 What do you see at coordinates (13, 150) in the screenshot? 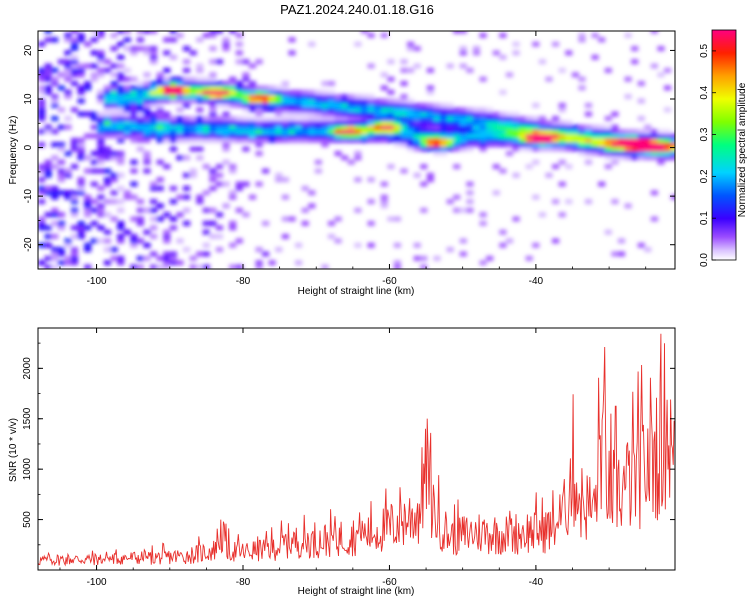
I see `spectrogram-y-axis-label: Frequency (Hz)` at bounding box center [13, 150].